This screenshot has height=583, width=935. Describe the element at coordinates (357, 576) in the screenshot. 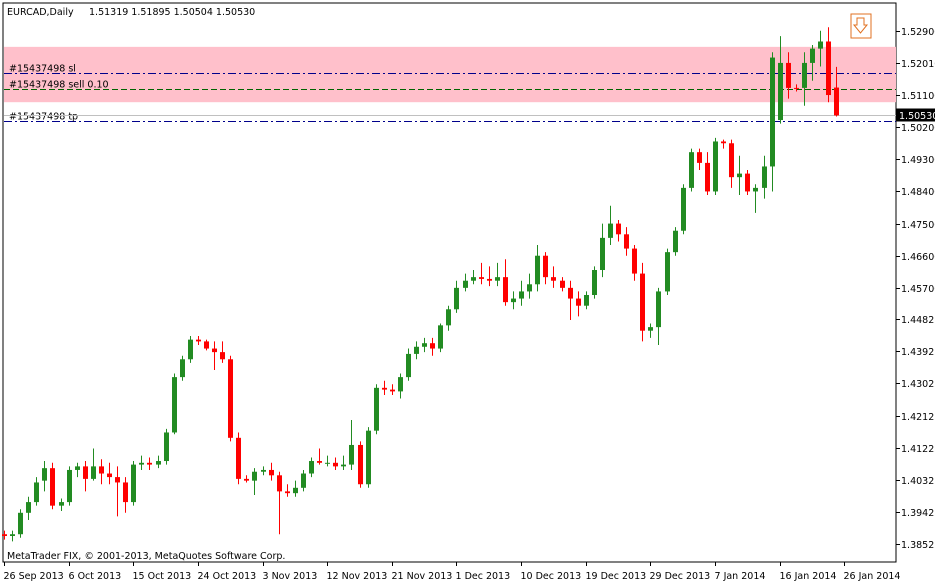

I see `x-tick-label: 12 Nov 2013` at that location.